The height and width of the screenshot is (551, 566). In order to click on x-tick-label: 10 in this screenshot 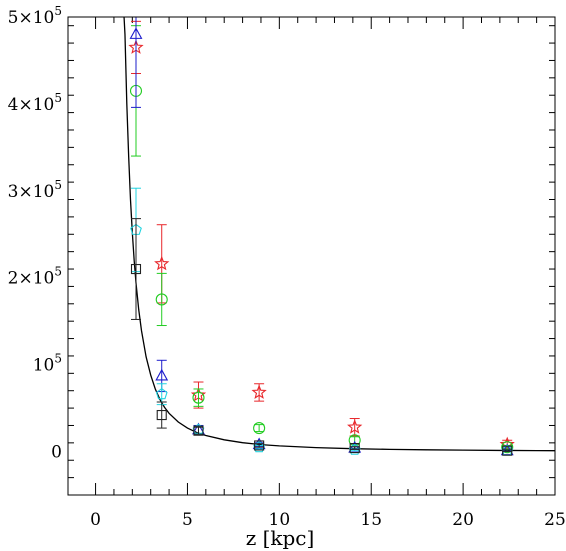, I will do `click(280, 520)`.